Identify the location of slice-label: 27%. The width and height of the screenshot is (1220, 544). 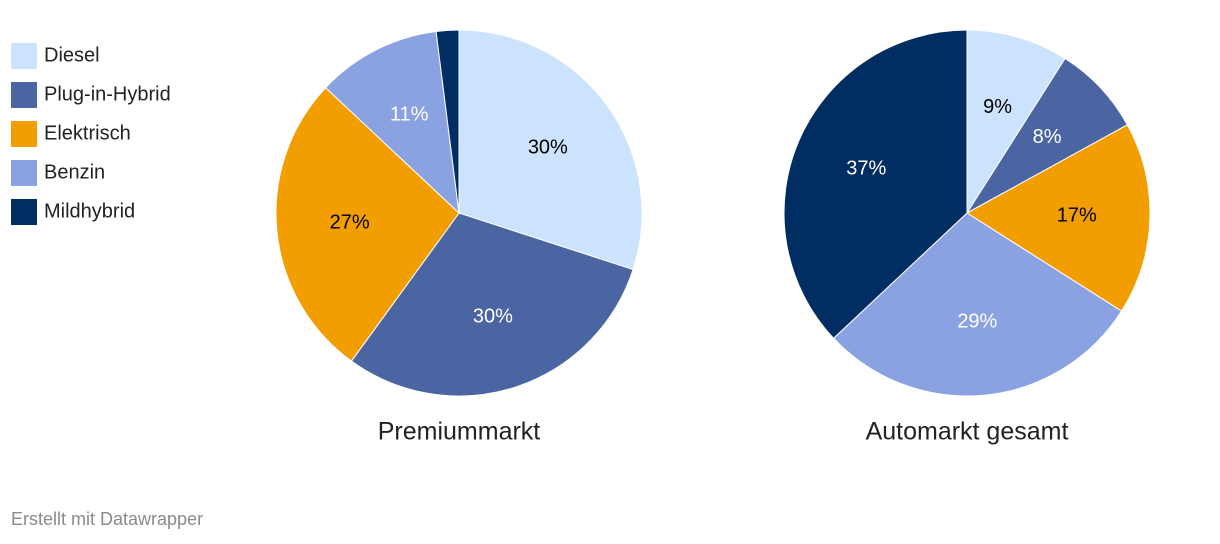
(350, 223).